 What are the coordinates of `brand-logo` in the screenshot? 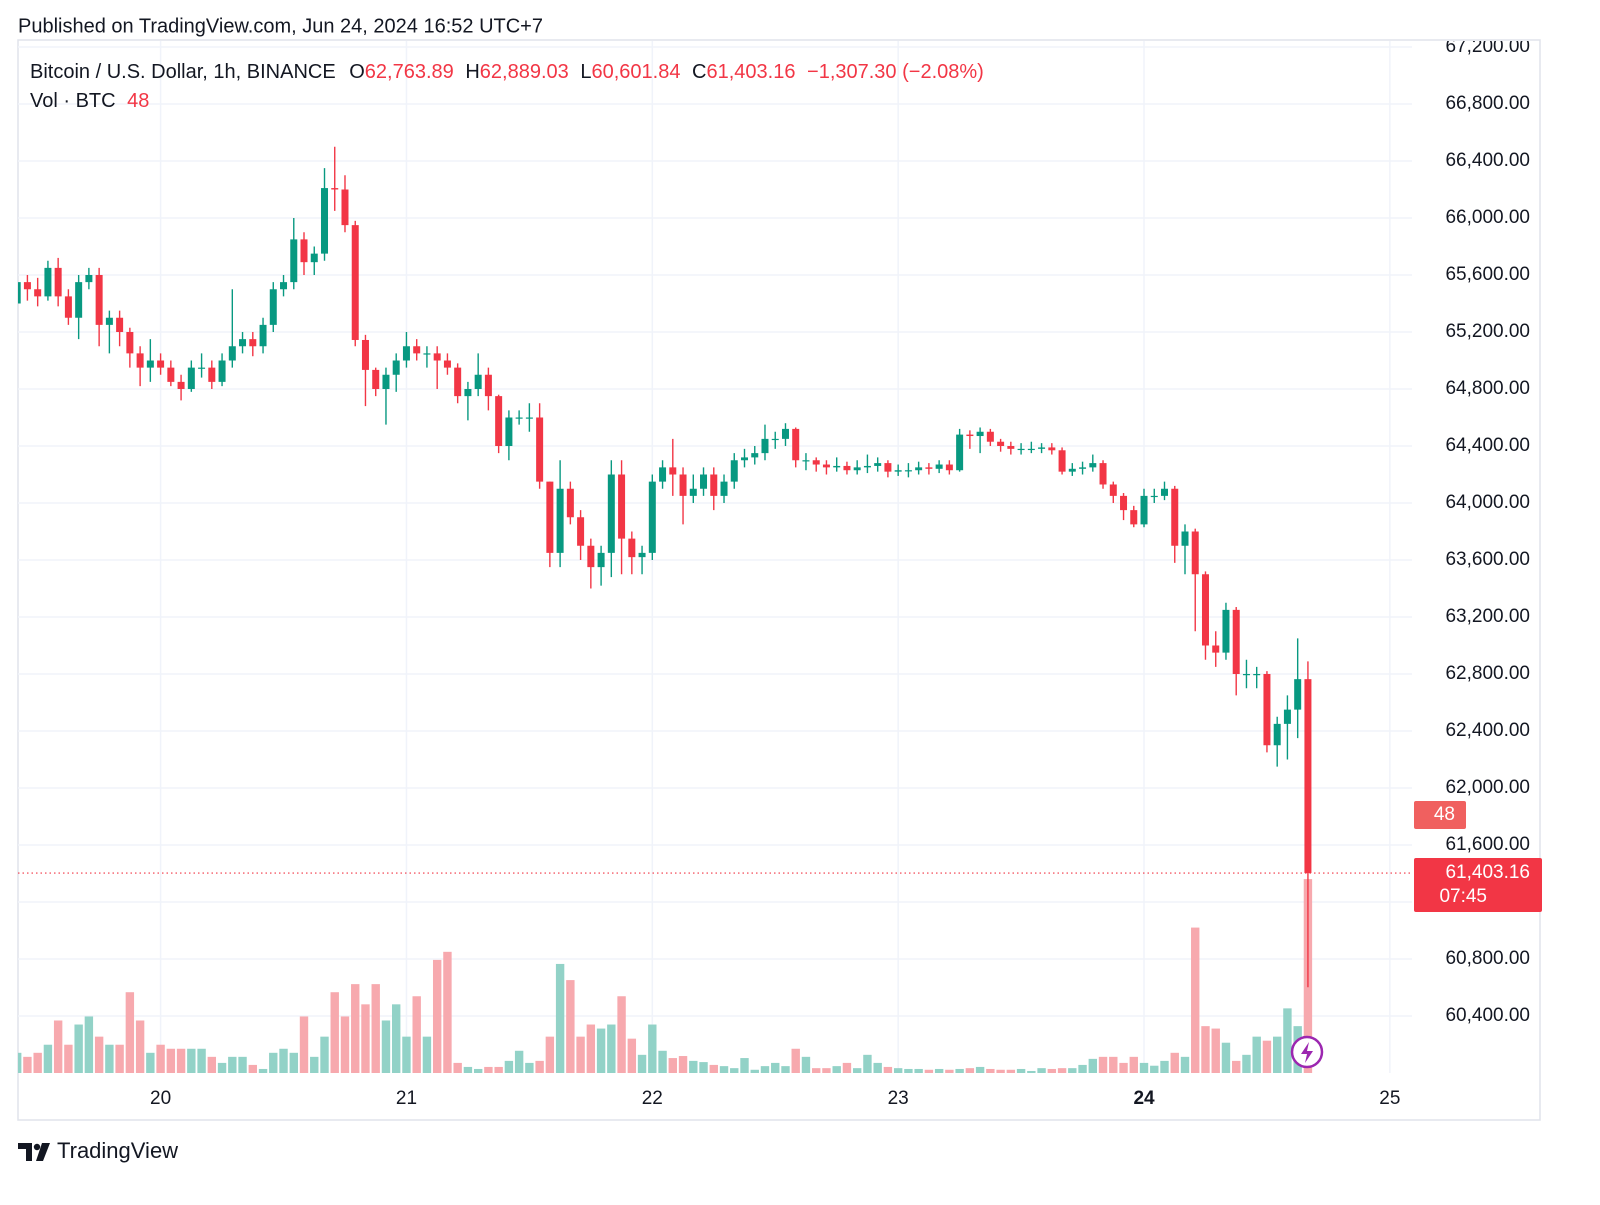 It's located at (34, 1152).